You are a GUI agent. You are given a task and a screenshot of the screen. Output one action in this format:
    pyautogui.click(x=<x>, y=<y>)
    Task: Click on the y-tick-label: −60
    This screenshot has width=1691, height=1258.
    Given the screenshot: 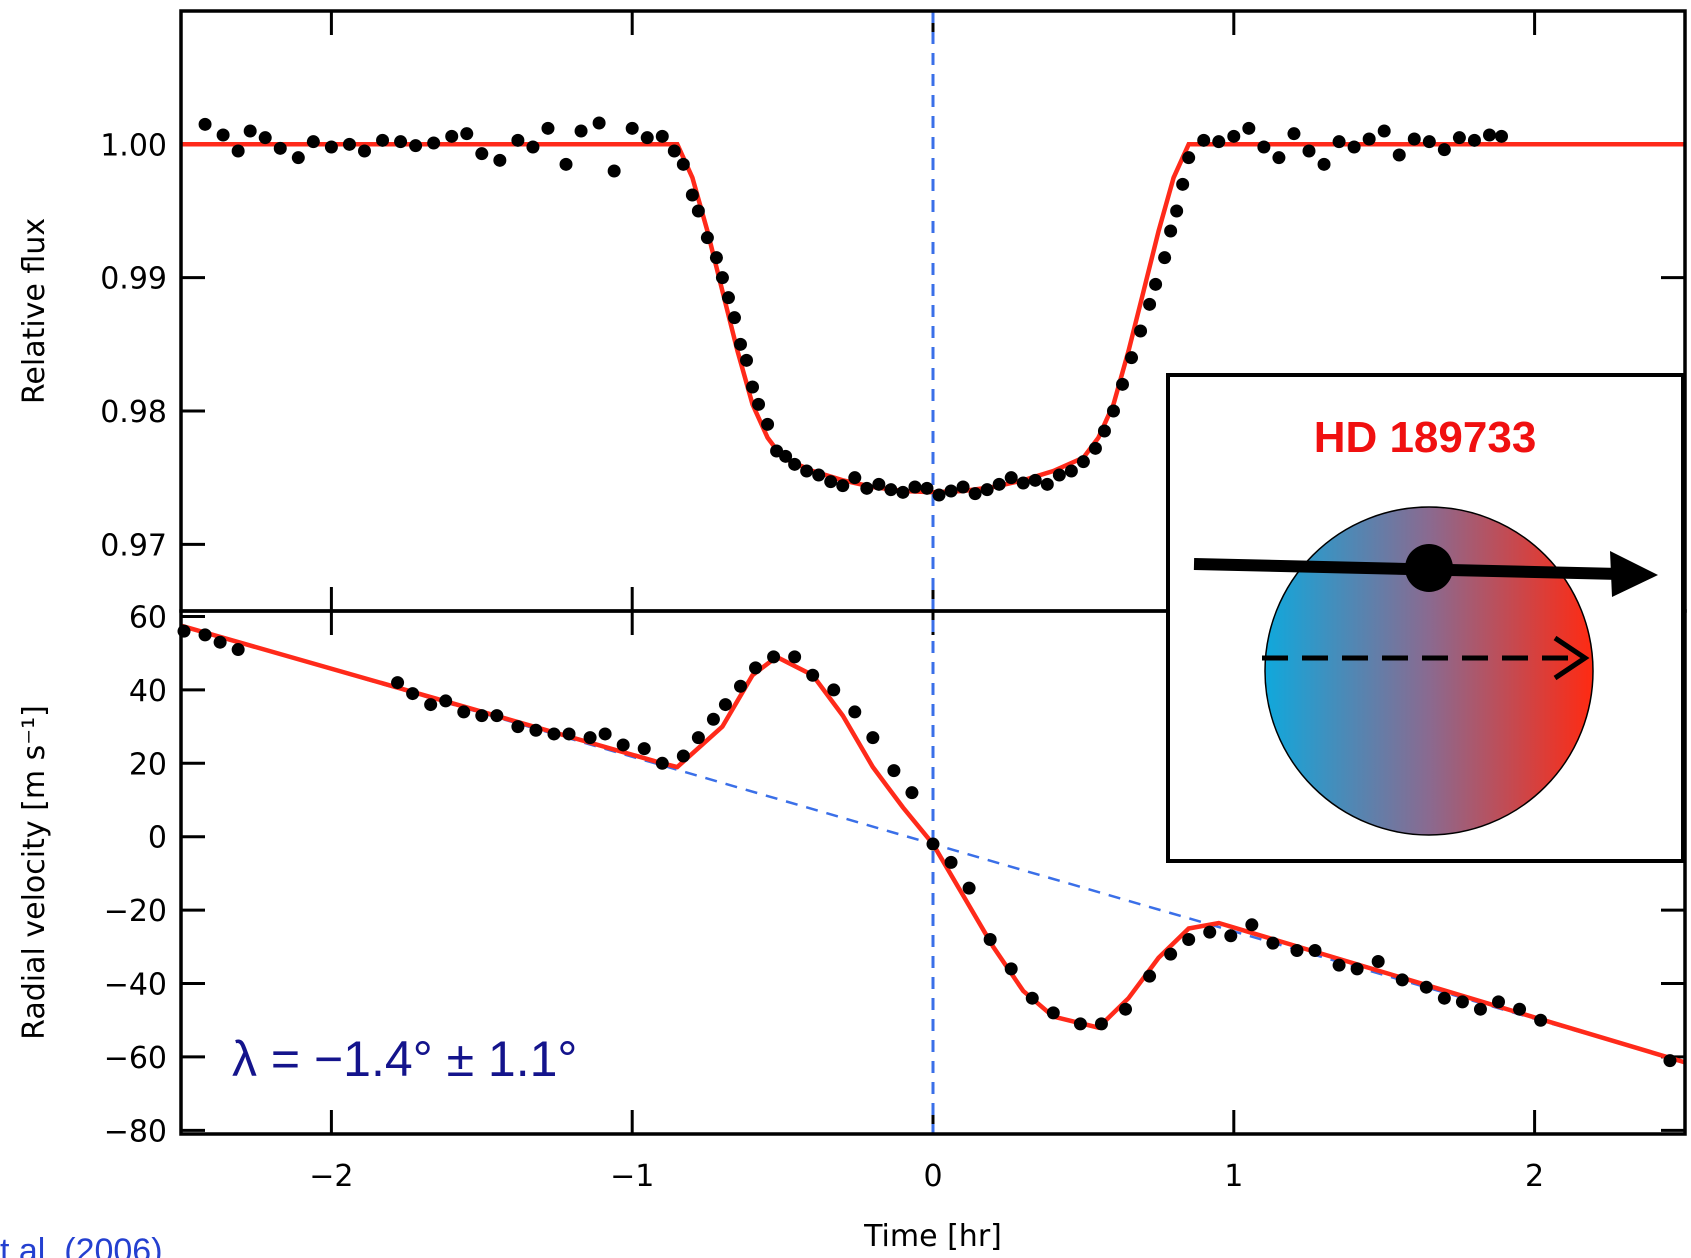 What is the action you would take?
    pyautogui.click(x=135, y=1058)
    